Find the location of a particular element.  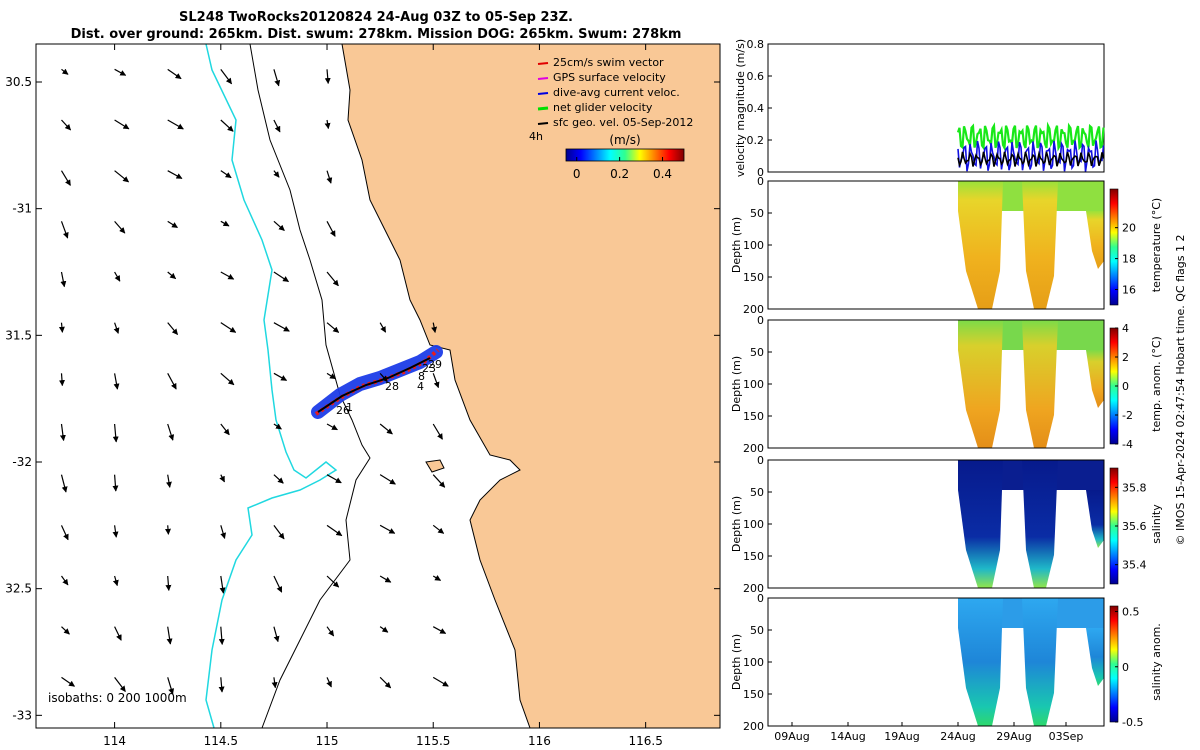

profile-ylabel: Depth (m) is located at coordinates (736, 384).